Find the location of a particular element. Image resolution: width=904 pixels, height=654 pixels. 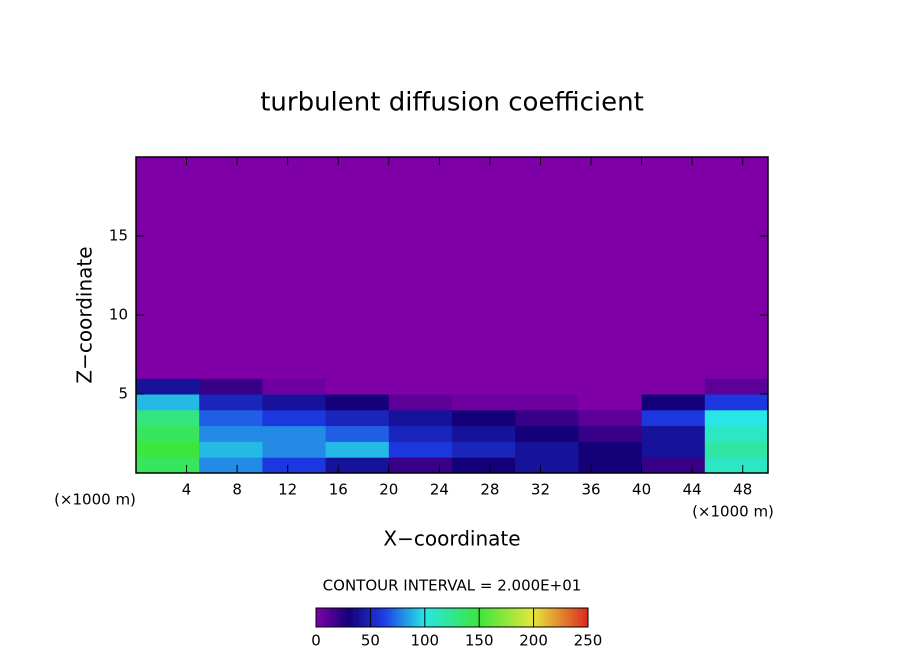

x-tick-label: 12 is located at coordinates (287, 490).